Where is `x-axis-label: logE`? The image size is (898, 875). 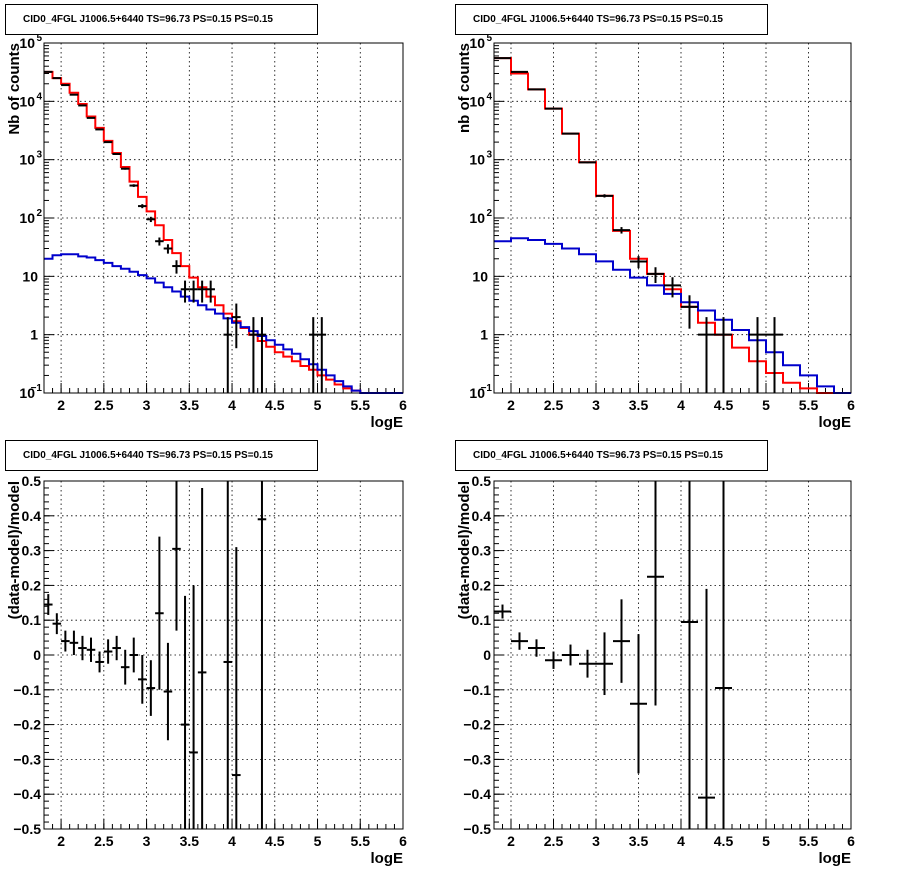 x-axis-label: logE is located at coordinates (835, 422).